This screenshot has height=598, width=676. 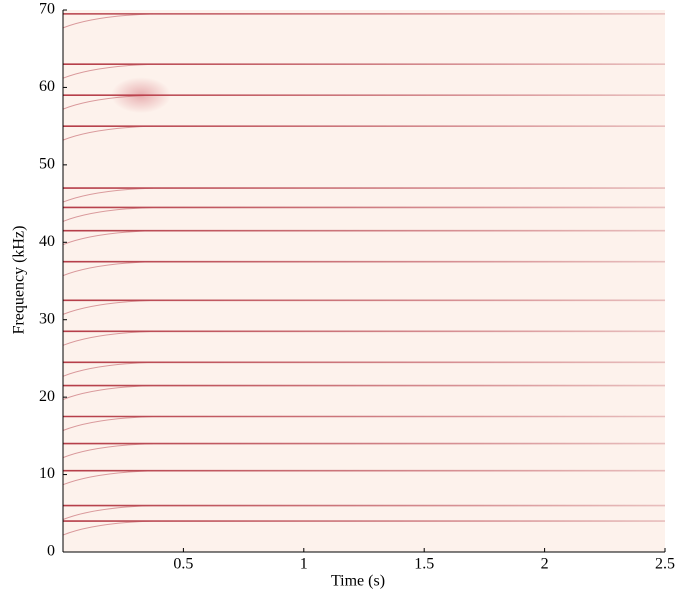 I want to click on x-tick-label: 0.5, so click(x=183, y=564).